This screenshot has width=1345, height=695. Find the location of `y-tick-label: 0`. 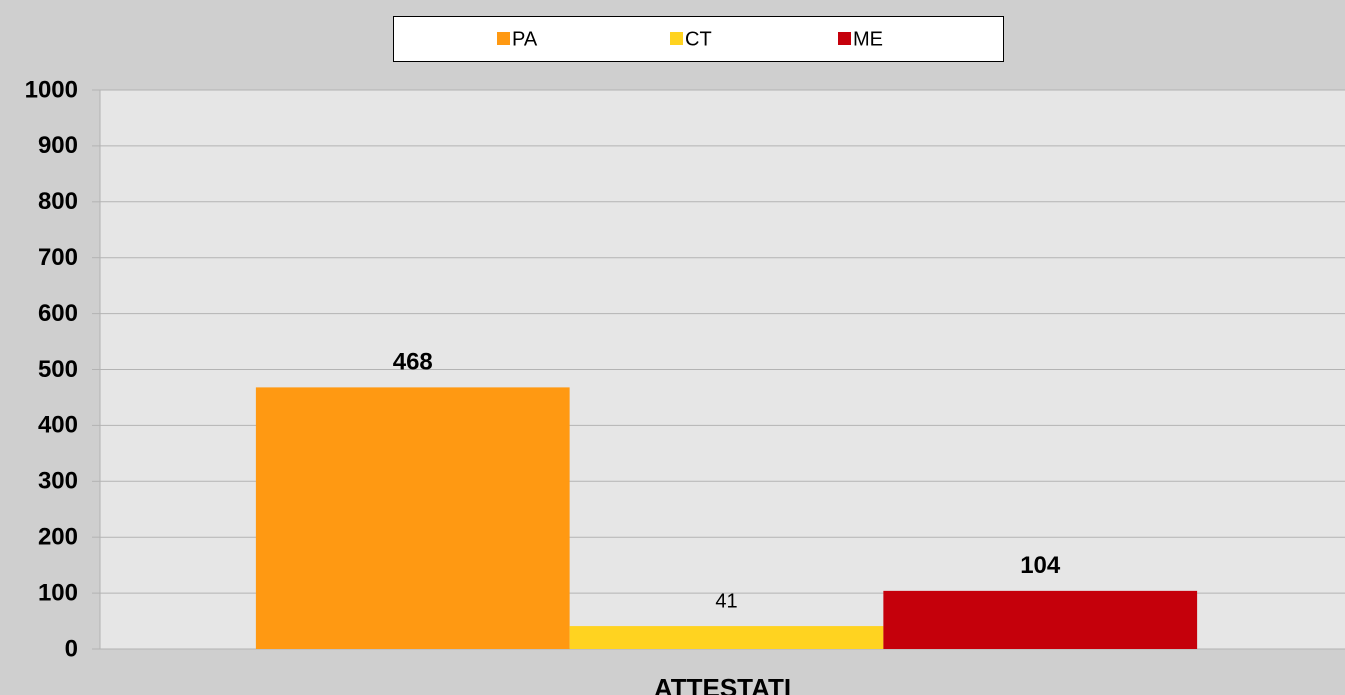

y-tick-label: 0 is located at coordinates (71, 648).